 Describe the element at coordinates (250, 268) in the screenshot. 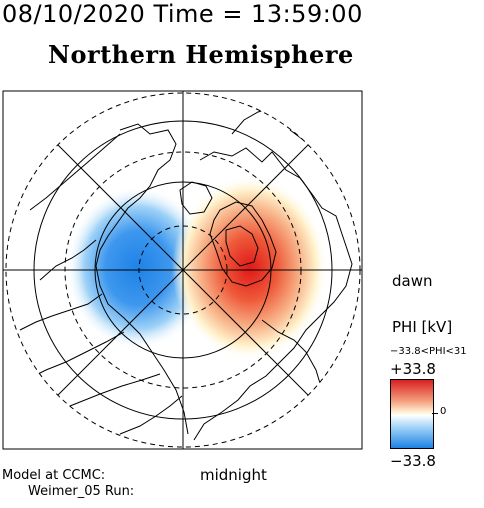

I see `positive-potential-cell` at that location.